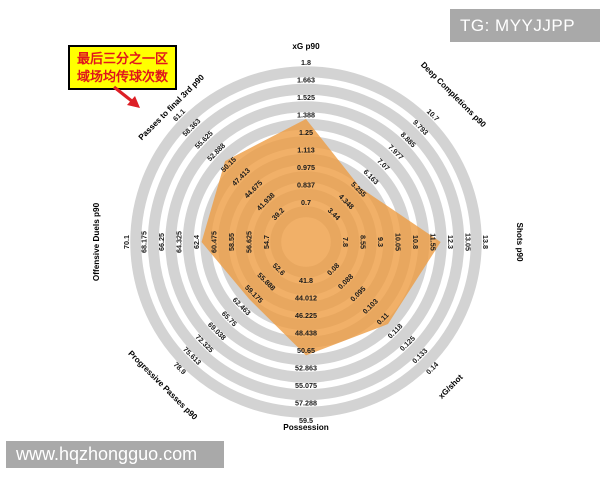 The width and height of the screenshot is (600, 480). I want to click on axis-title: xG p90, so click(306, 46).